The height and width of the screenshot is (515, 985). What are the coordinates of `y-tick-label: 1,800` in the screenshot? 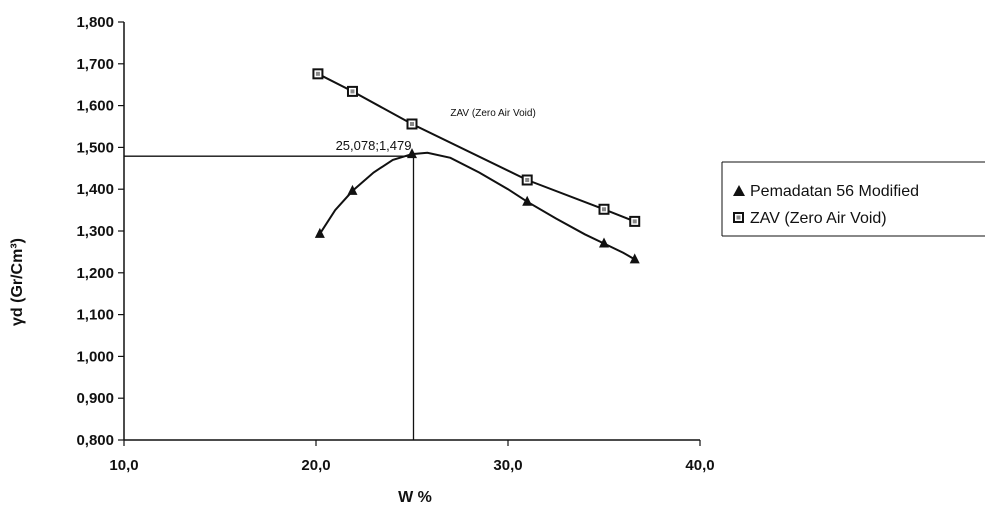 It's located at (95, 22).